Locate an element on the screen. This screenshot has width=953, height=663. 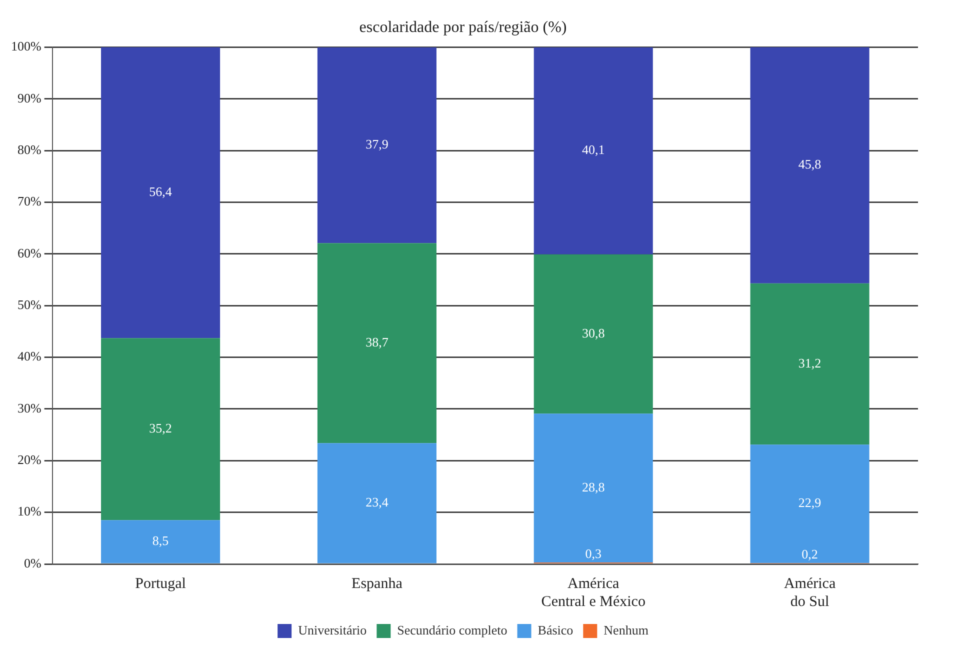
y-tick-label: 0% is located at coordinates (33, 562).